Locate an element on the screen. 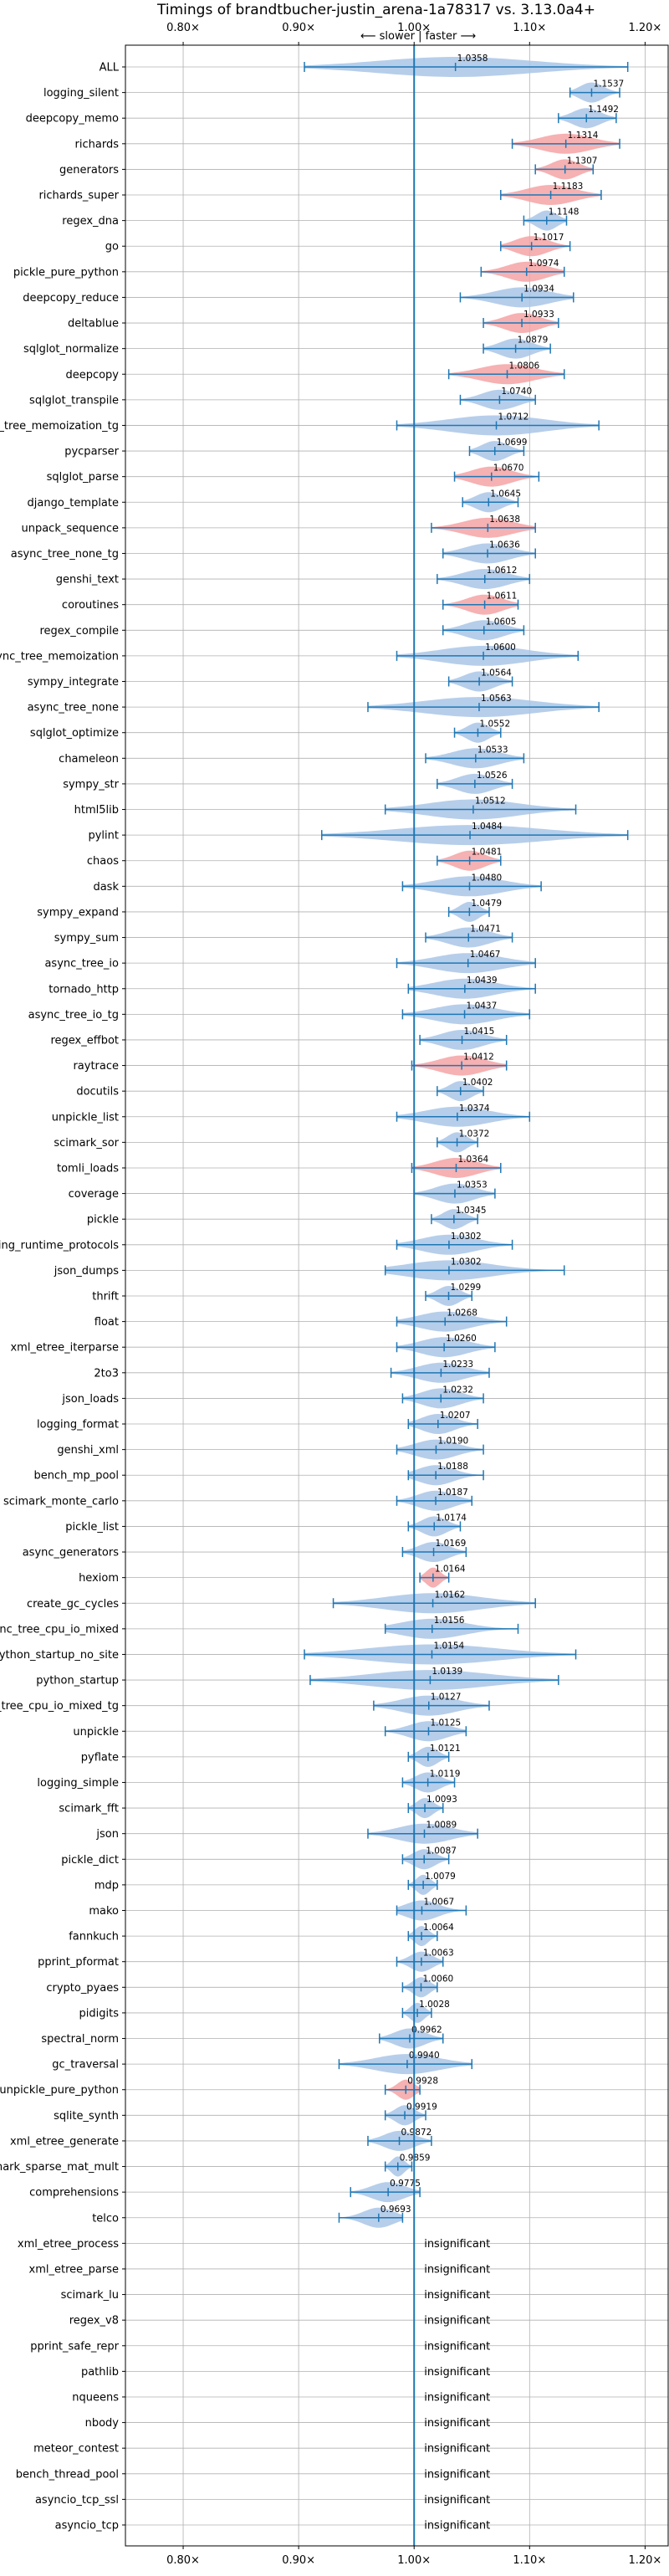  median-value-label: 1.0552 is located at coordinates (495, 725).